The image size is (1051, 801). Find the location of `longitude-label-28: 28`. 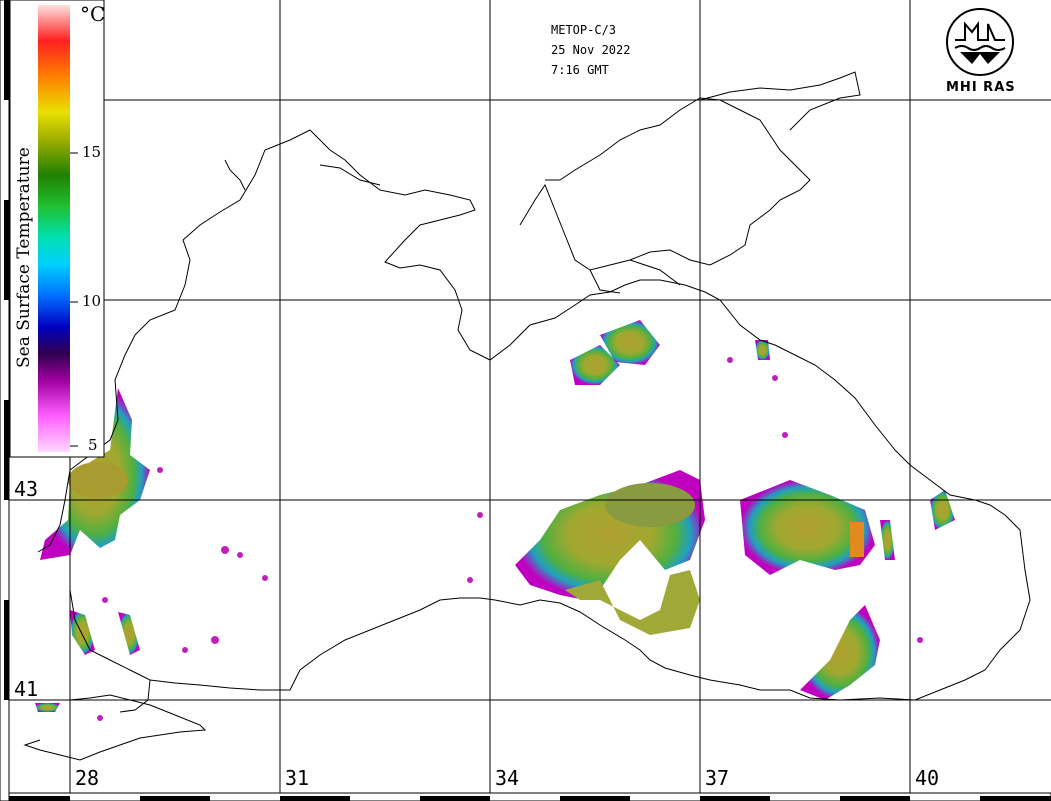

longitude-label-28: 28 is located at coordinates (87, 778).